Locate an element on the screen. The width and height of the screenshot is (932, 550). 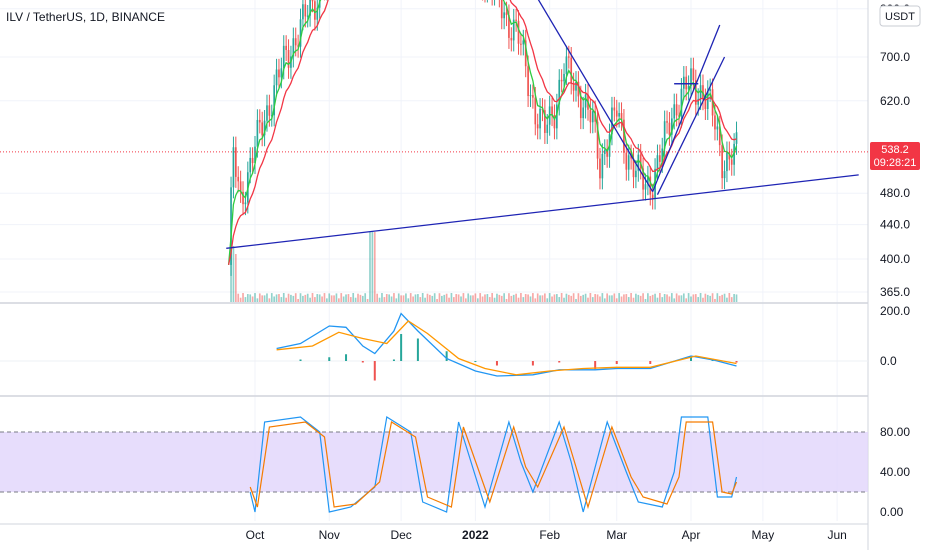
price-tick-label: 400.0 is located at coordinates (895, 259).